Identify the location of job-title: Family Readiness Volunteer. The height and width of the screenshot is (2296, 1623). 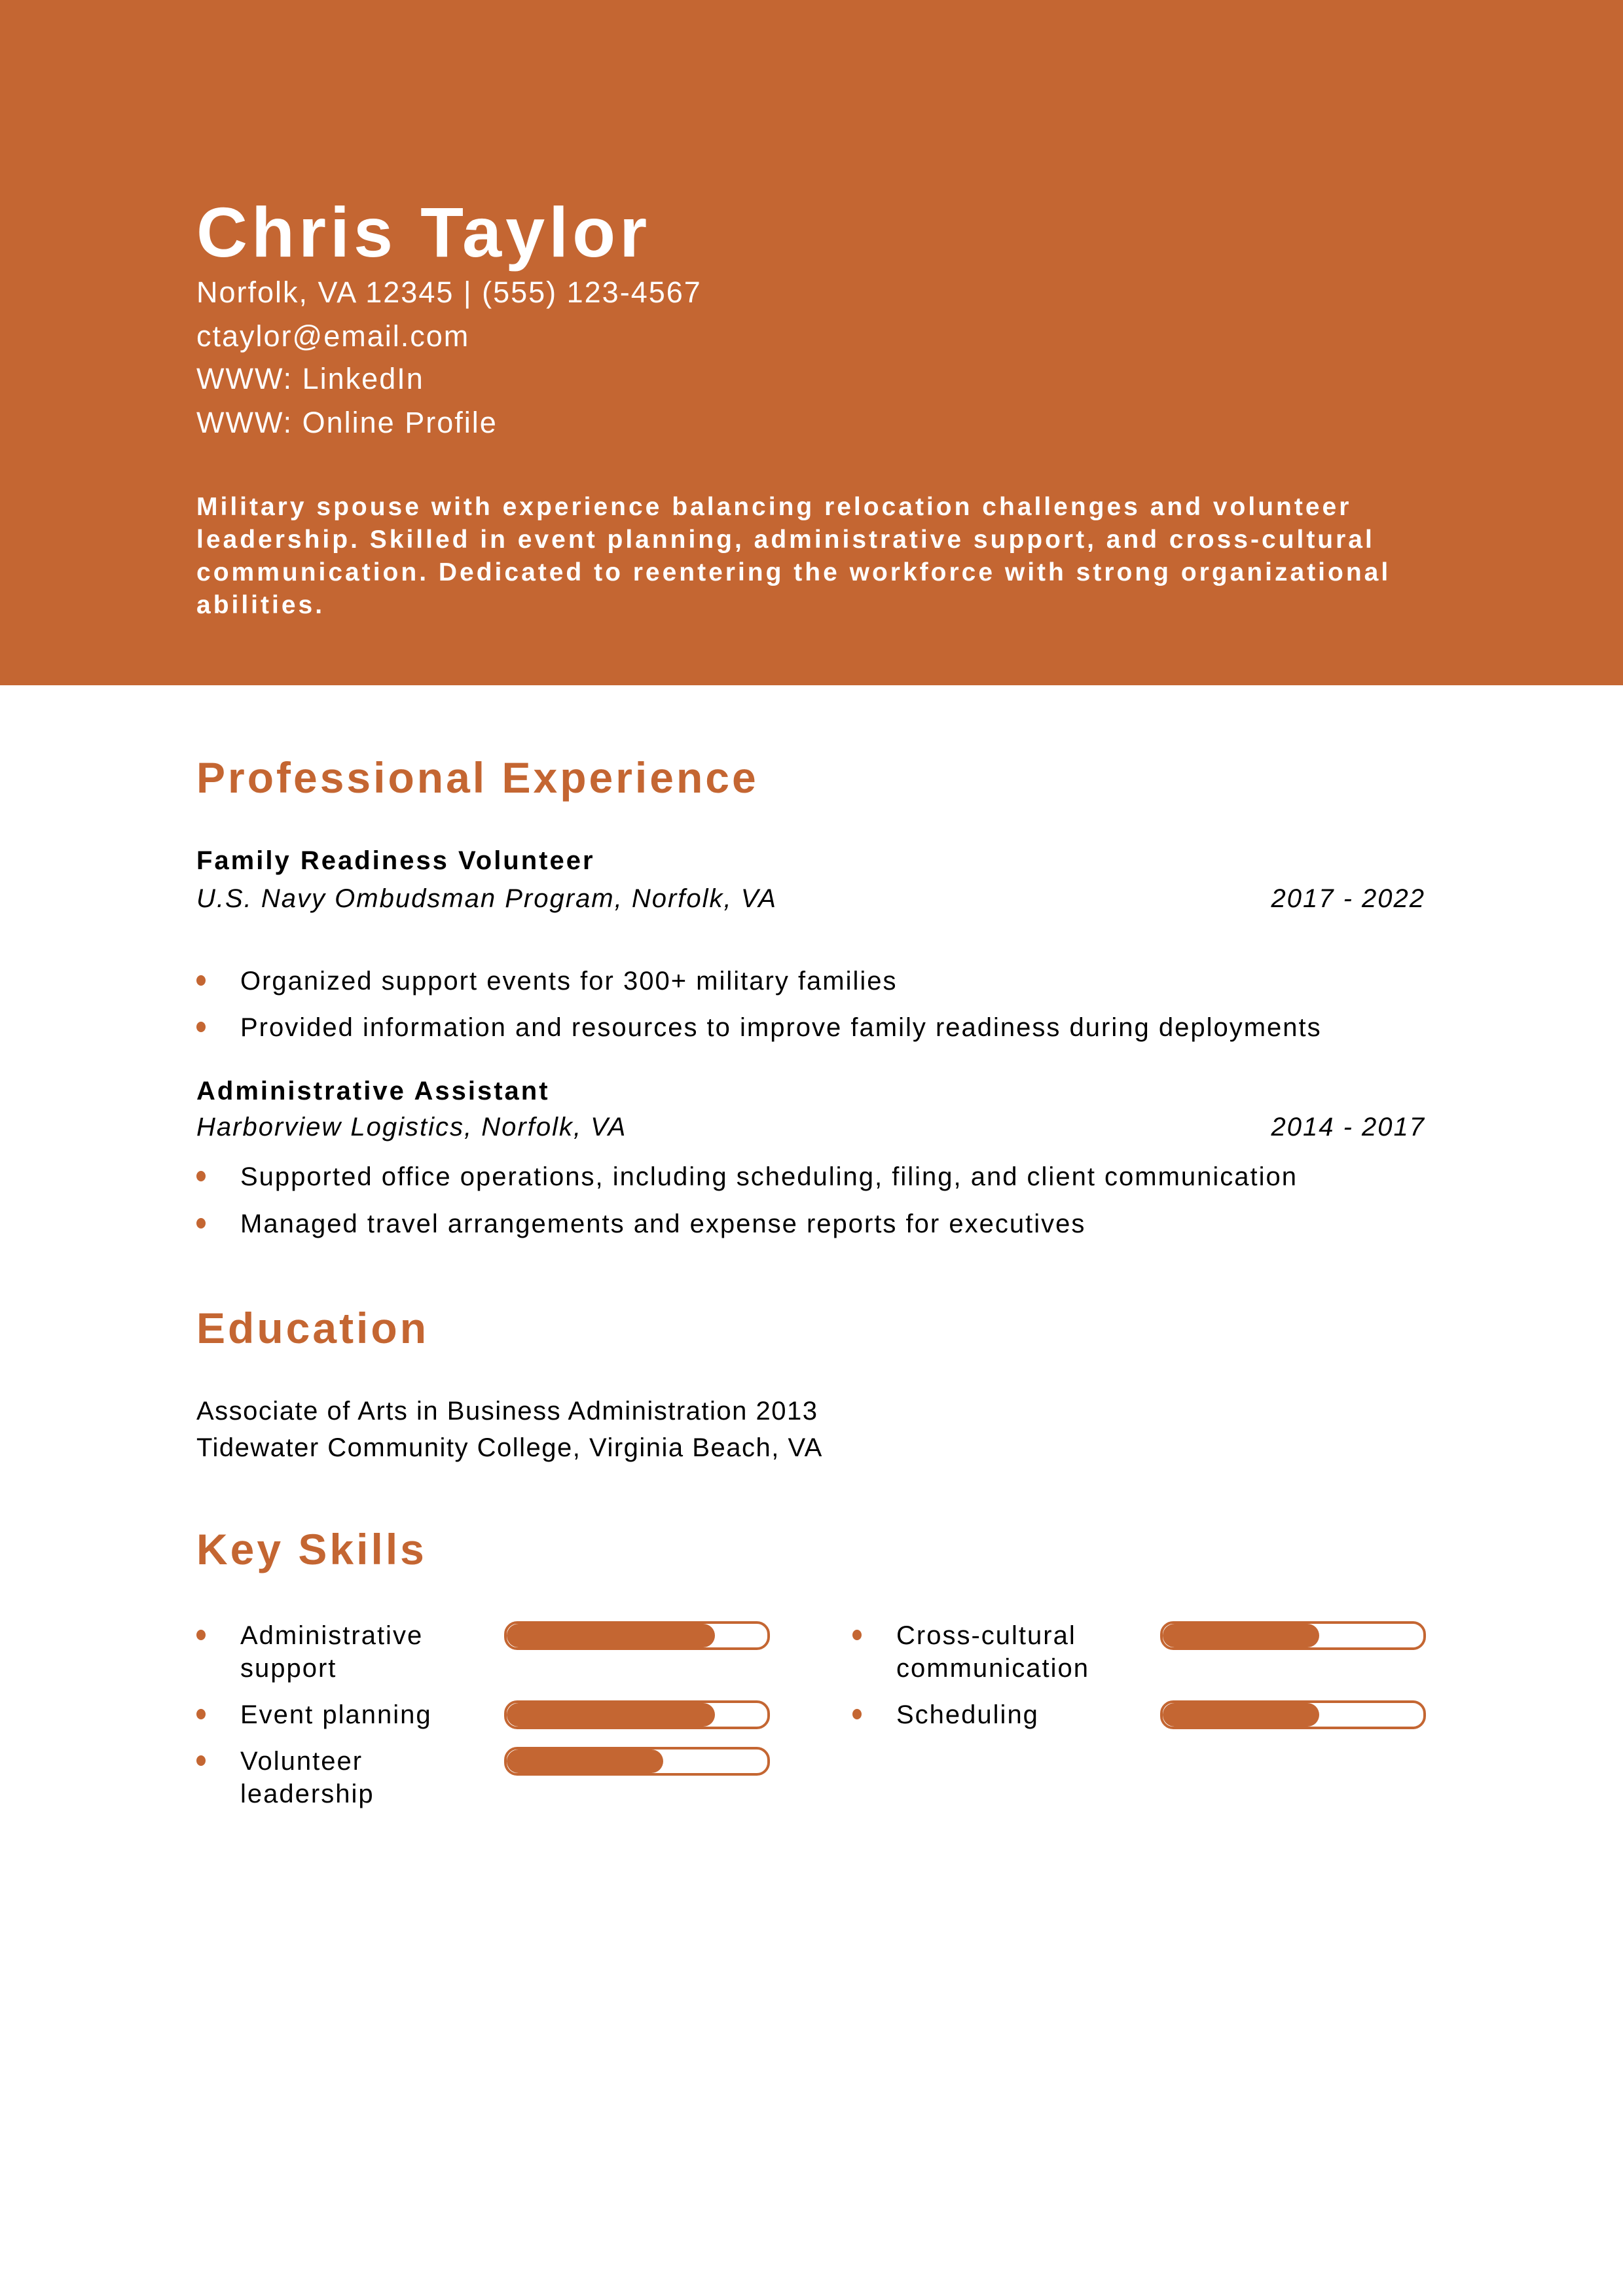
(395, 860).